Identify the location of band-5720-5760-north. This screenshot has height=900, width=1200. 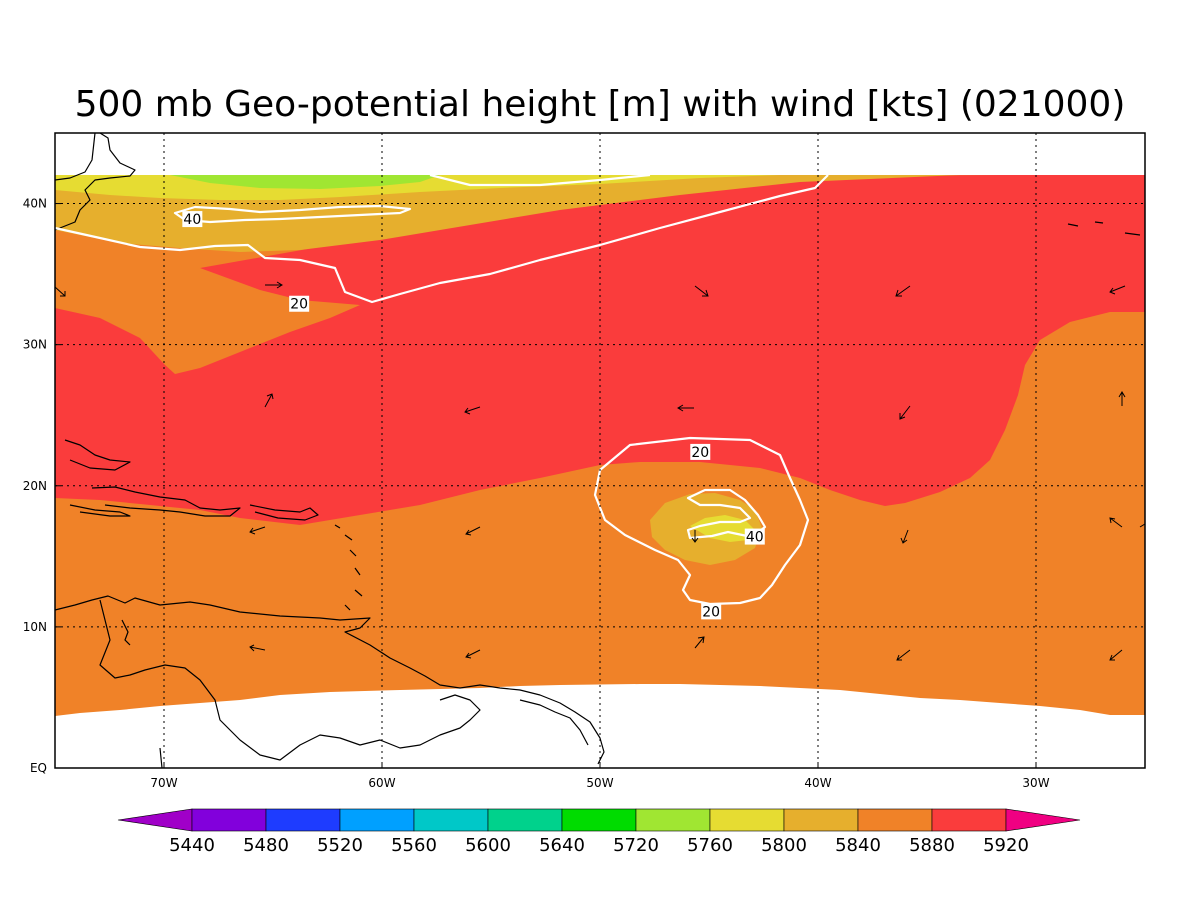
(305, 182).